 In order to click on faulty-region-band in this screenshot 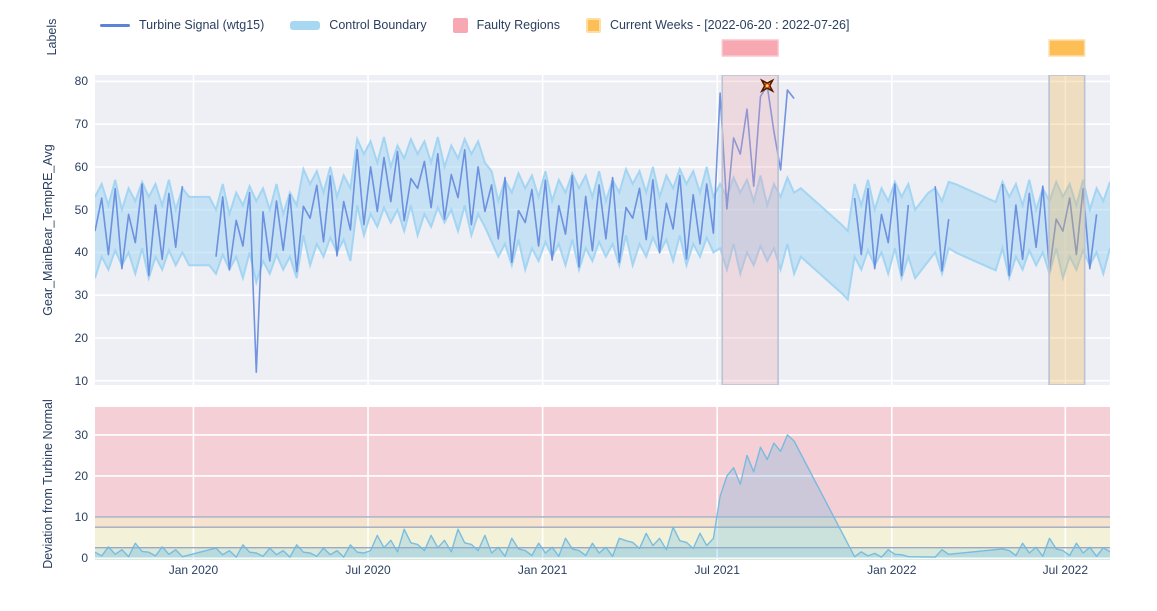, I will do `click(750, 230)`.